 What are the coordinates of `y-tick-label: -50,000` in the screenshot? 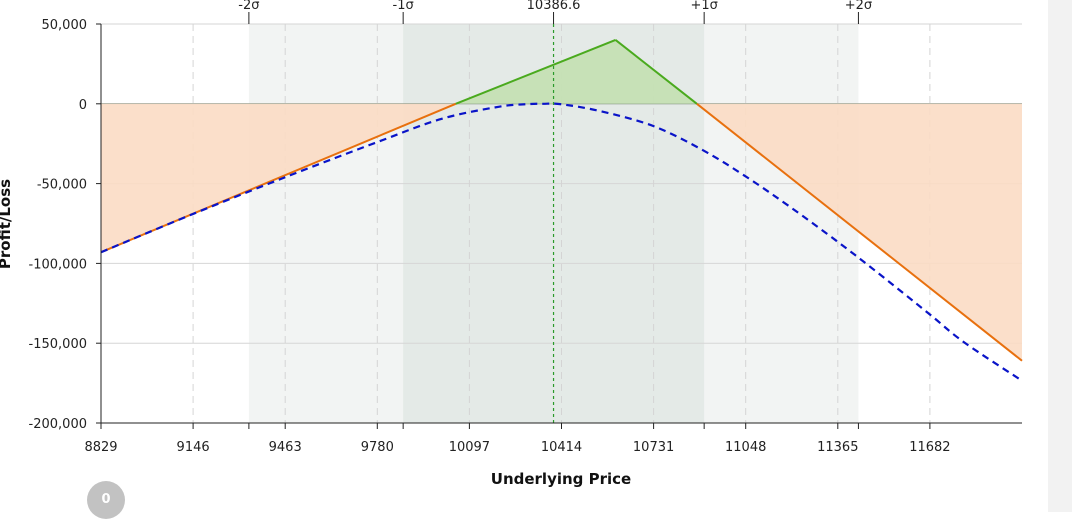 It's located at (62, 185).